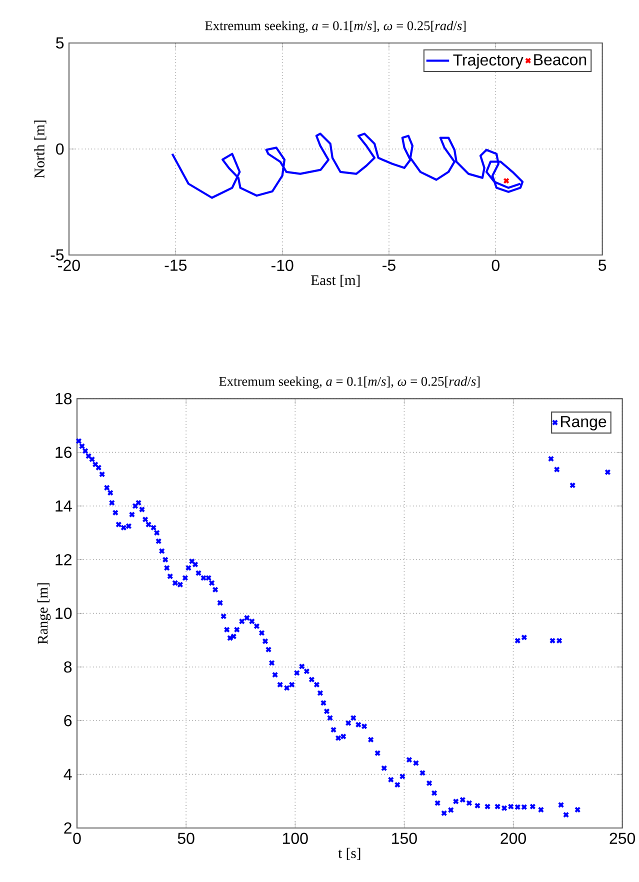 This screenshot has height=882, width=639. I want to click on x-tick-label: 200, so click(513, 838).